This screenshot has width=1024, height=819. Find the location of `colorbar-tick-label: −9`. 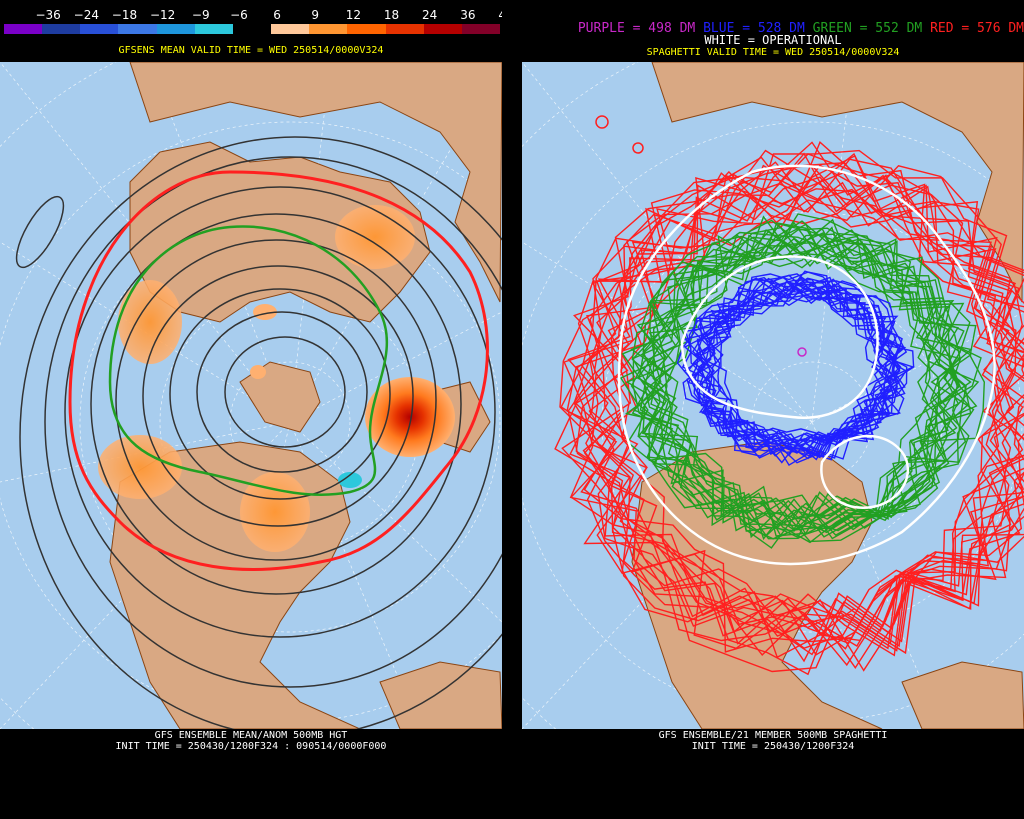

colorbar-tick-label: −9 is located at coordinates (200, 15).